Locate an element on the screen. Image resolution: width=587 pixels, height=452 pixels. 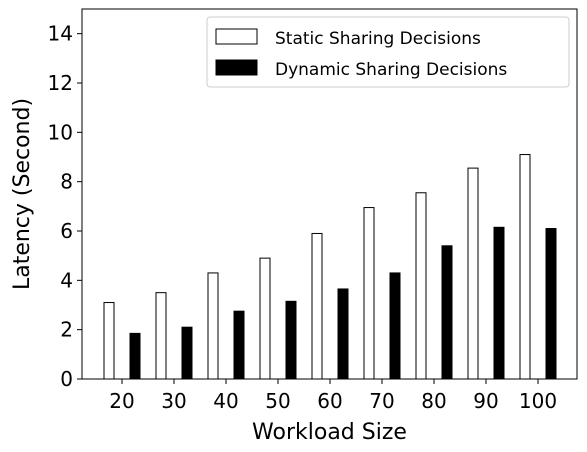
y-tick-label: 2 is located at coordinates (66, 330).